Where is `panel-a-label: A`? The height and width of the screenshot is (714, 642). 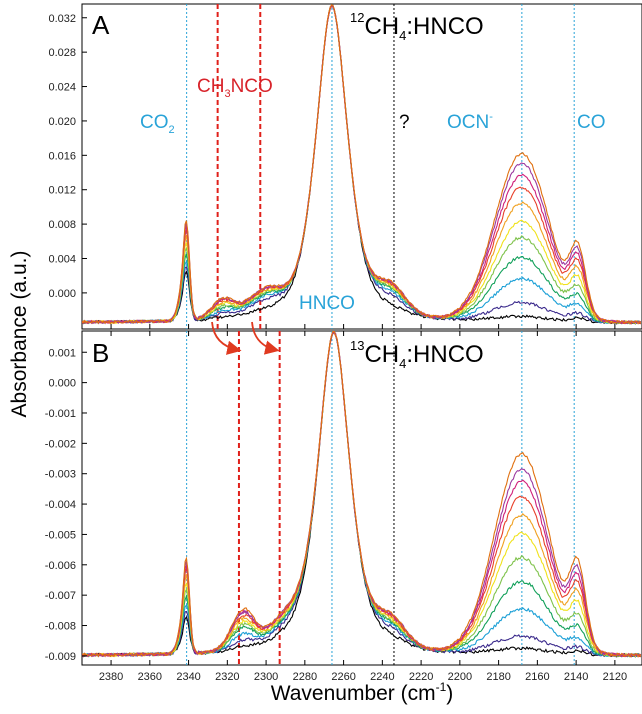 panel-a-label: A is located at coordinates (101, 25).